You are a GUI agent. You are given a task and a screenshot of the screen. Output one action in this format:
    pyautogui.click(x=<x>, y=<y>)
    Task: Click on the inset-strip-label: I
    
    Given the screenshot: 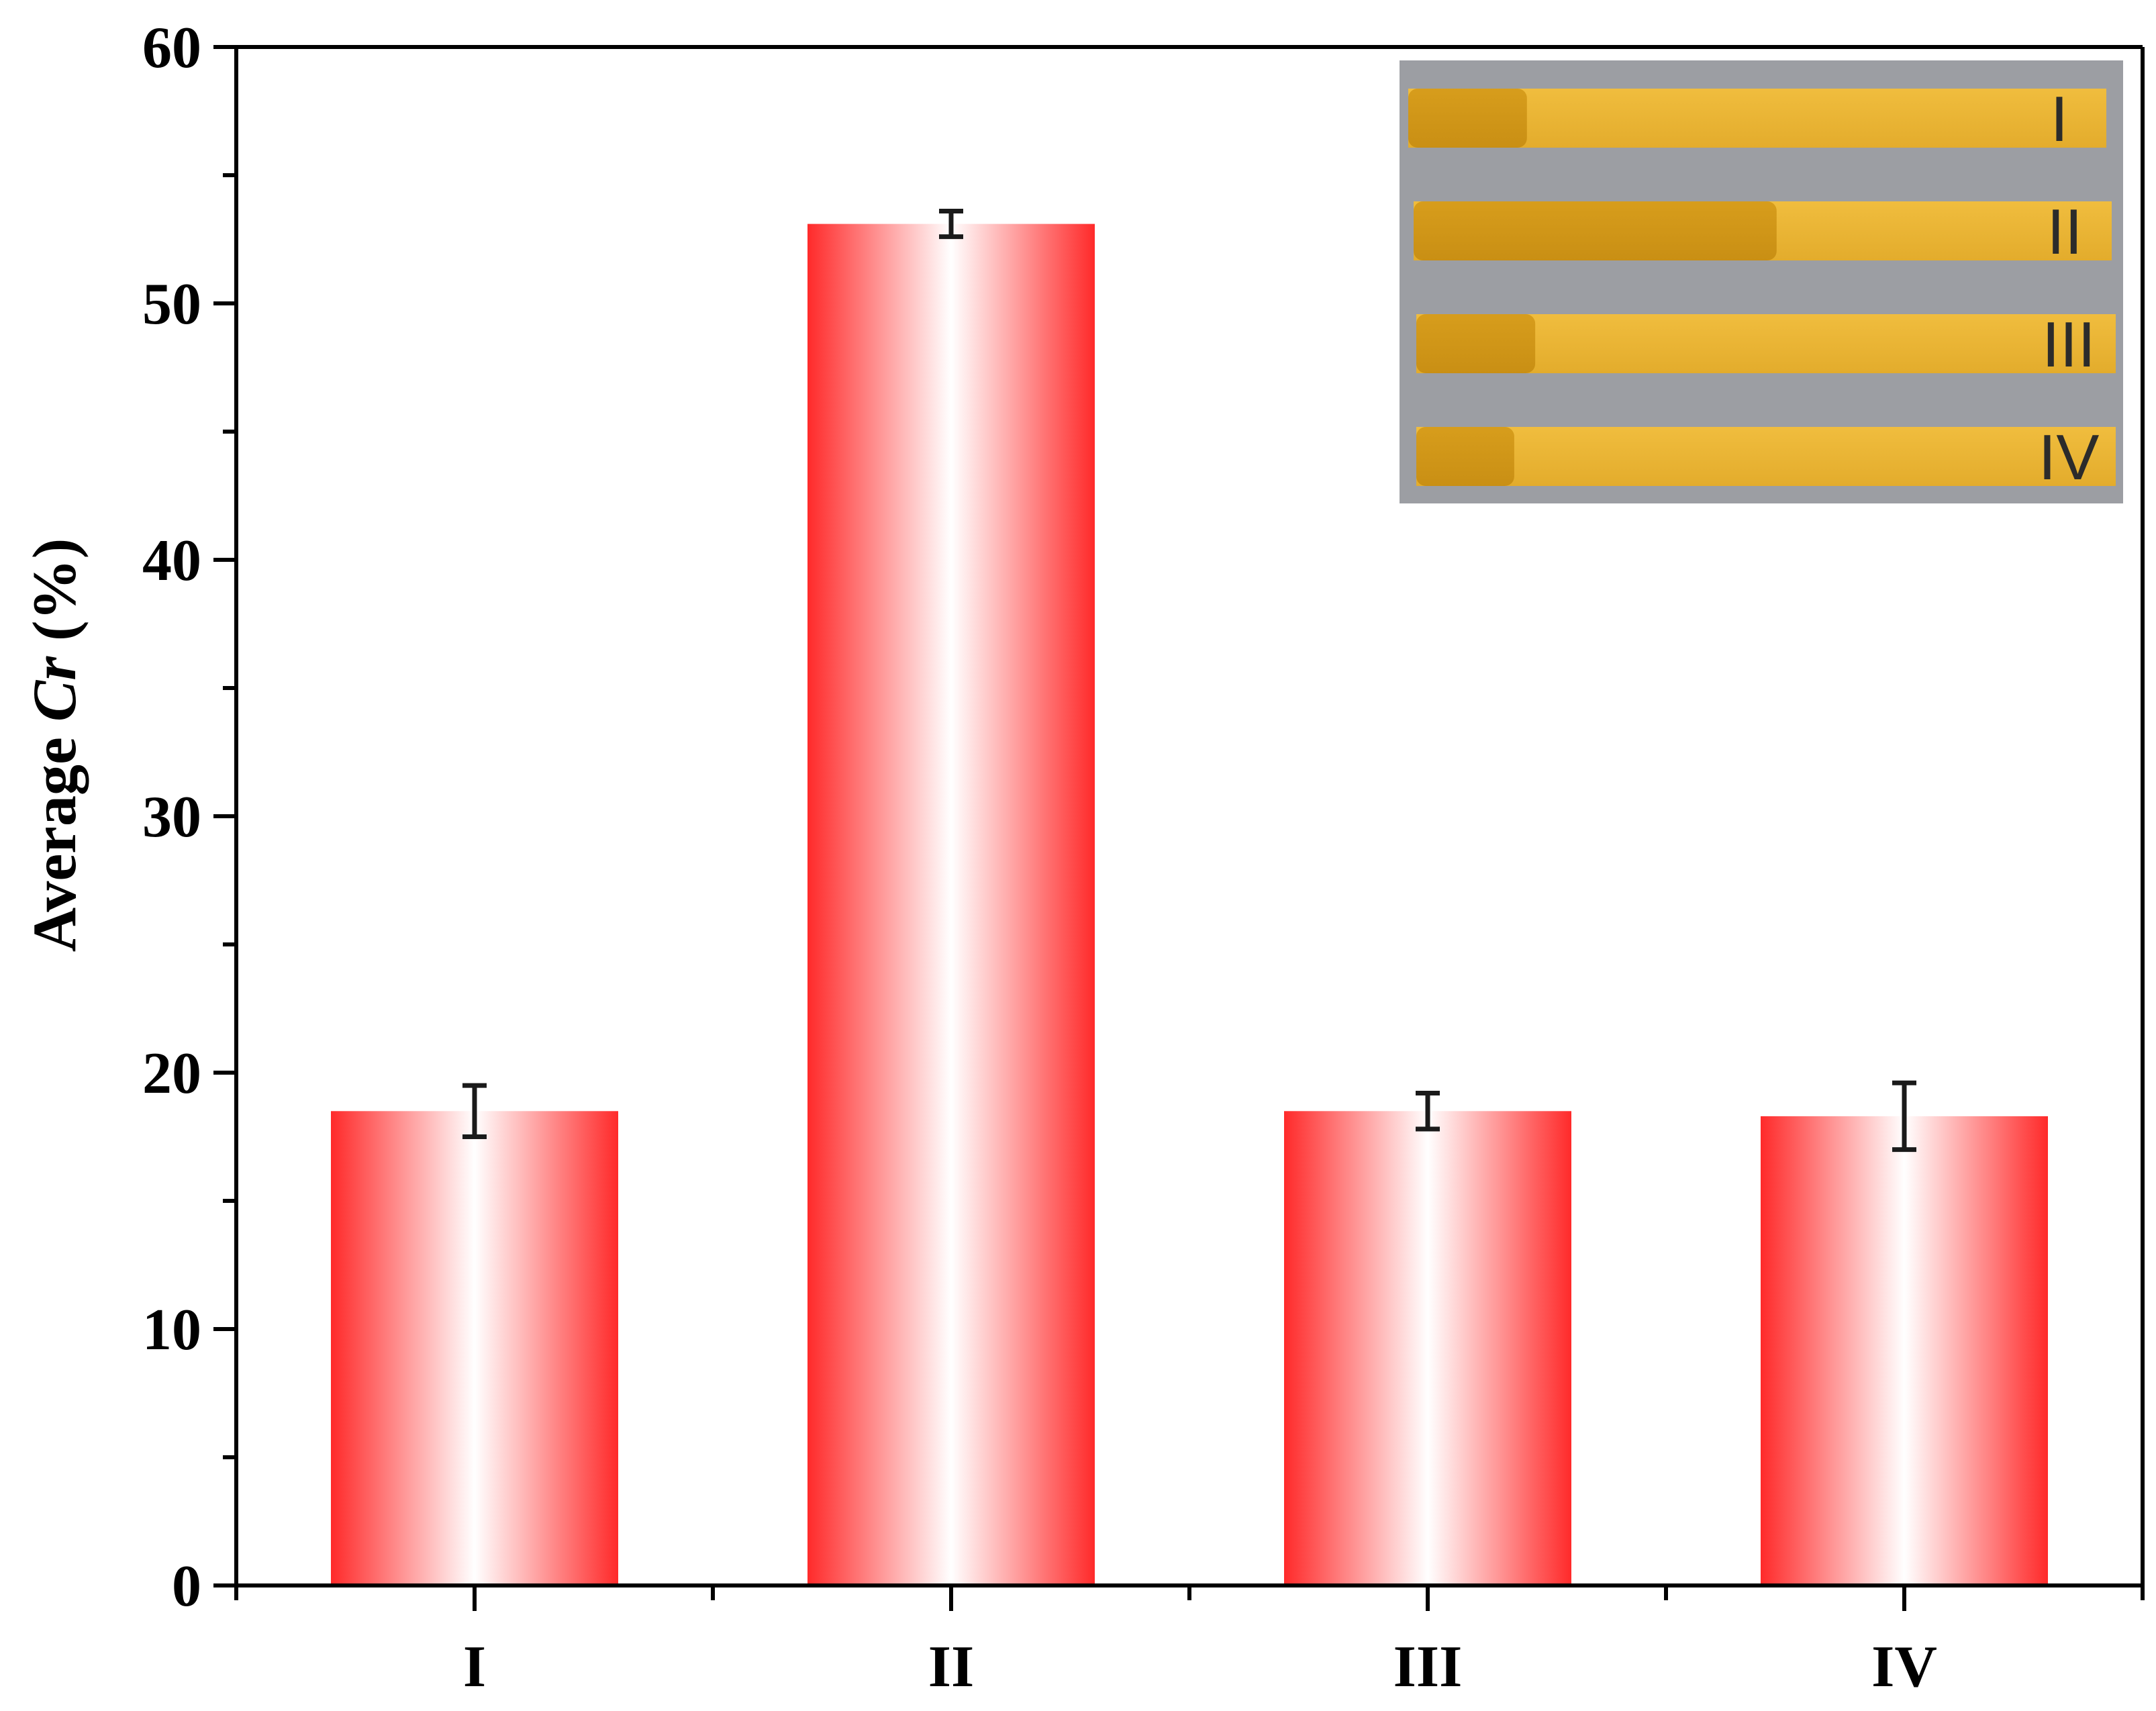 What is the action you would take?
    pyautogui.click(x=2060, y=119)
    